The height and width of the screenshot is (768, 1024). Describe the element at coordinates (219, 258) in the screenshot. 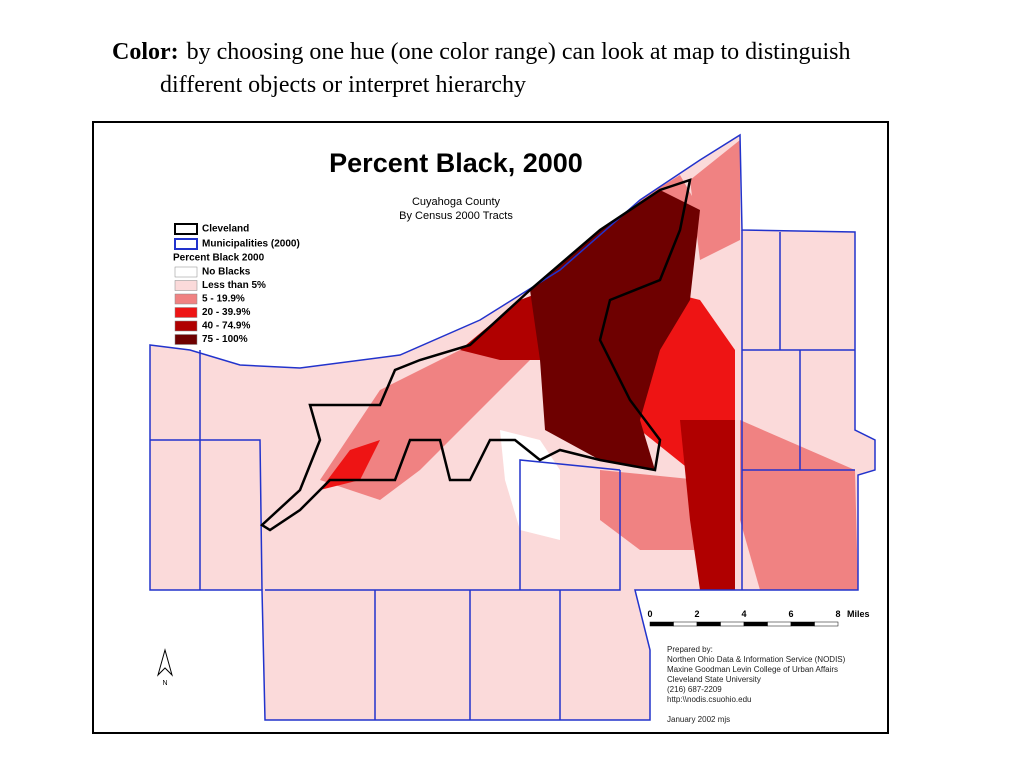

I see `legend-heading: Percent Black 2000` at that location.